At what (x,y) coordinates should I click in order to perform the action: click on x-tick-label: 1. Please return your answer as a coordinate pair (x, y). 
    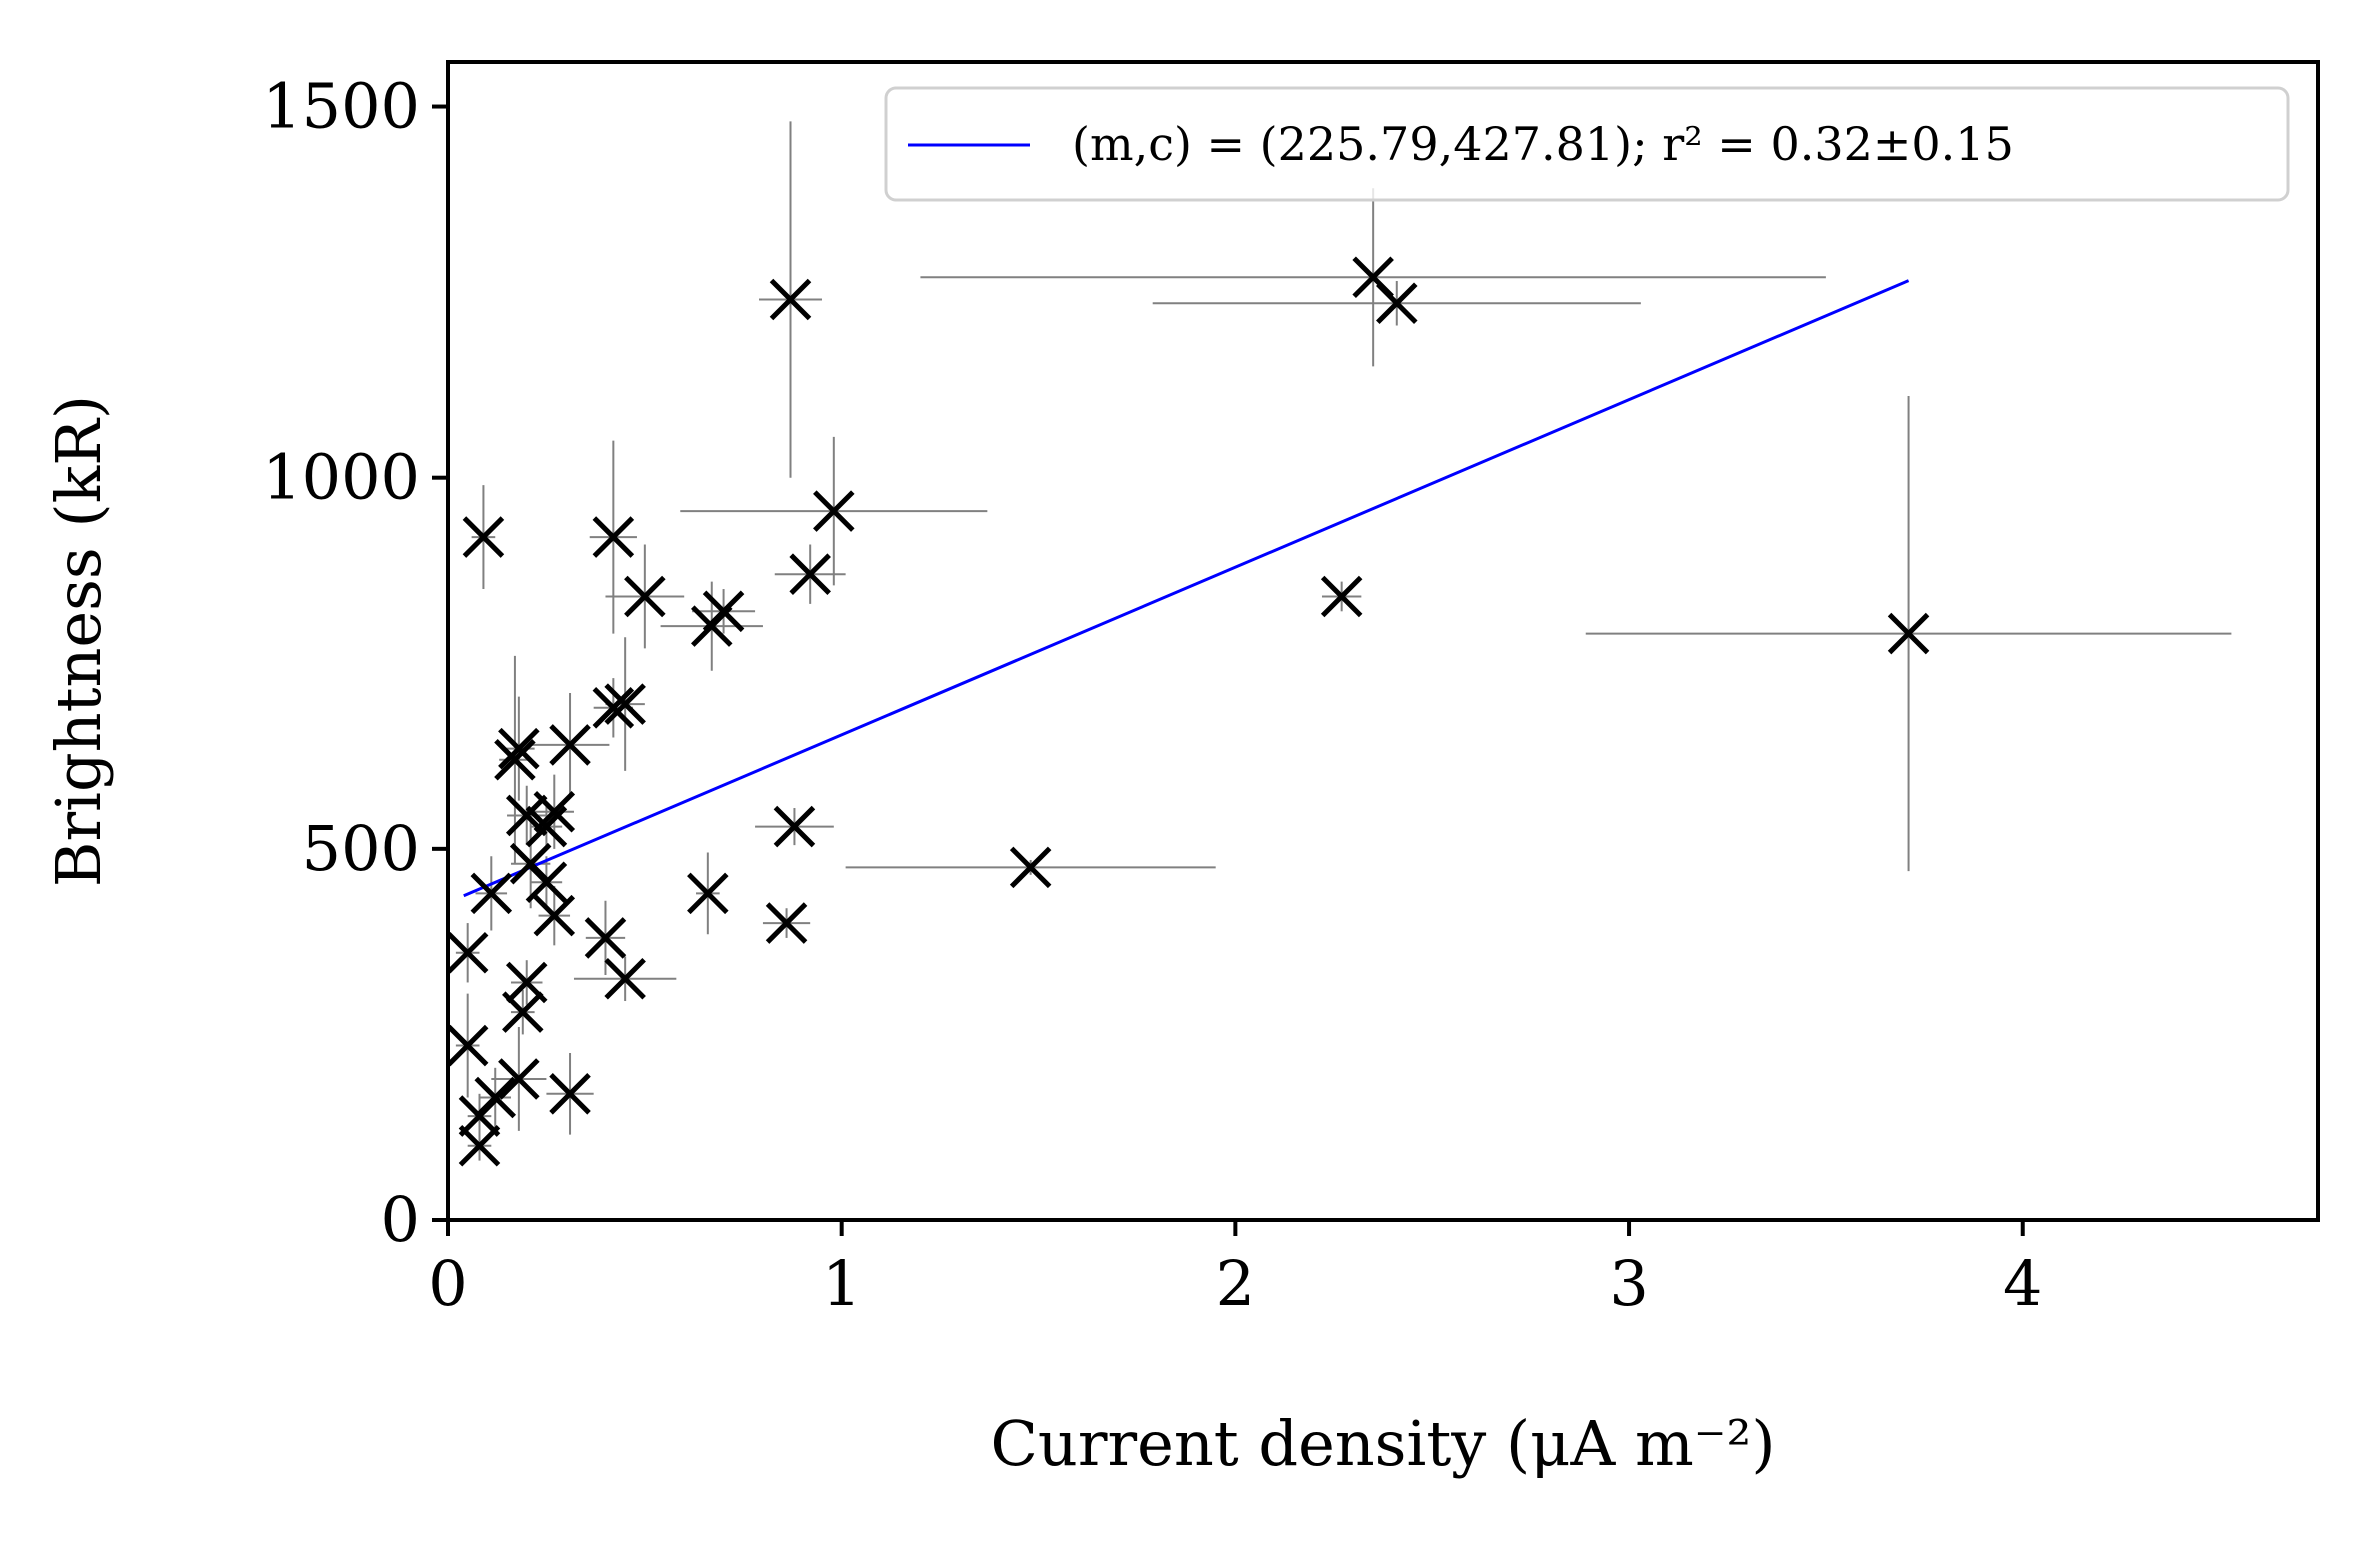
    Looking at the image, I should click on (841, 1283).